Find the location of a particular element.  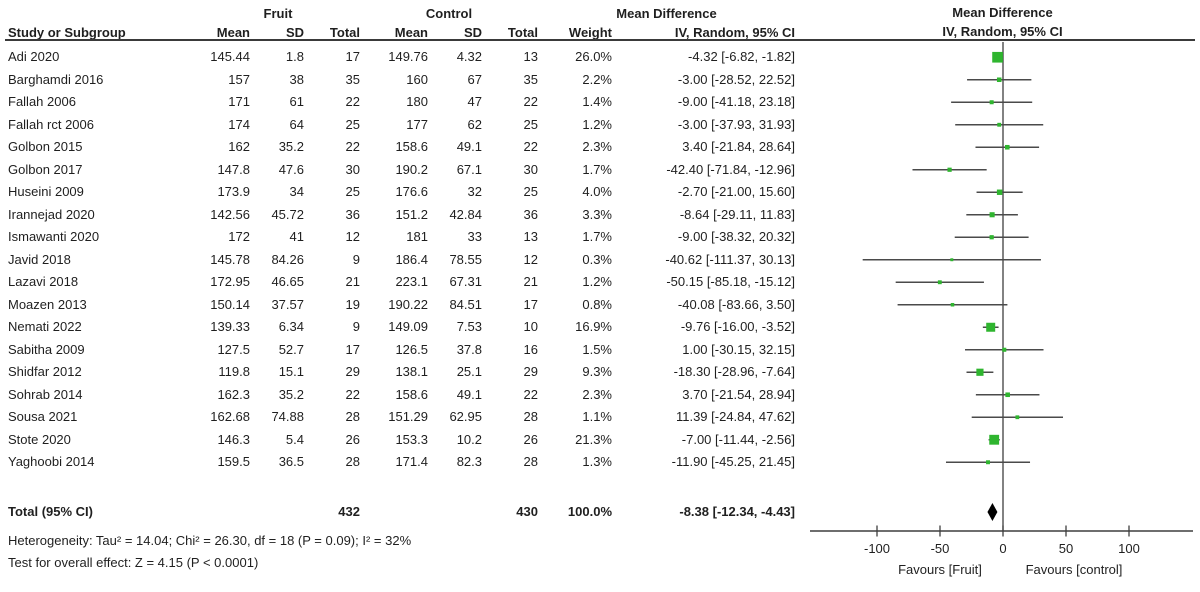

cell-fruit-mean: 146.3 is located at coordinates (233, 439).